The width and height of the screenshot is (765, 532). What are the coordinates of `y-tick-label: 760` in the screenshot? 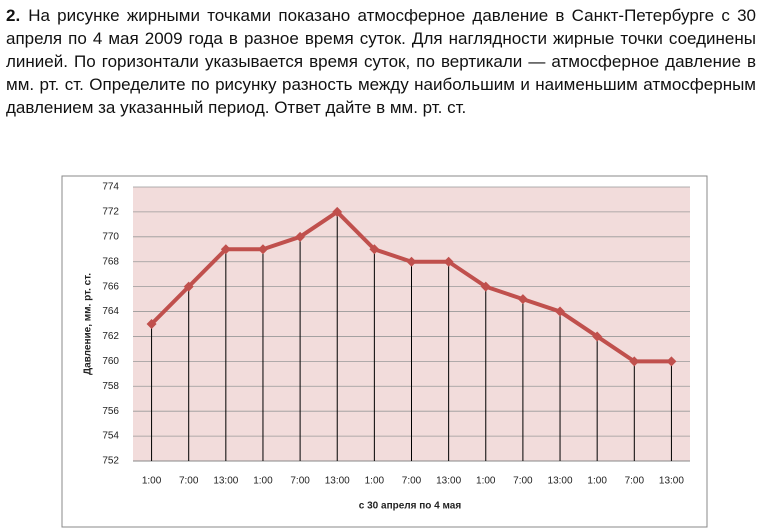 It's located at (110, 361).